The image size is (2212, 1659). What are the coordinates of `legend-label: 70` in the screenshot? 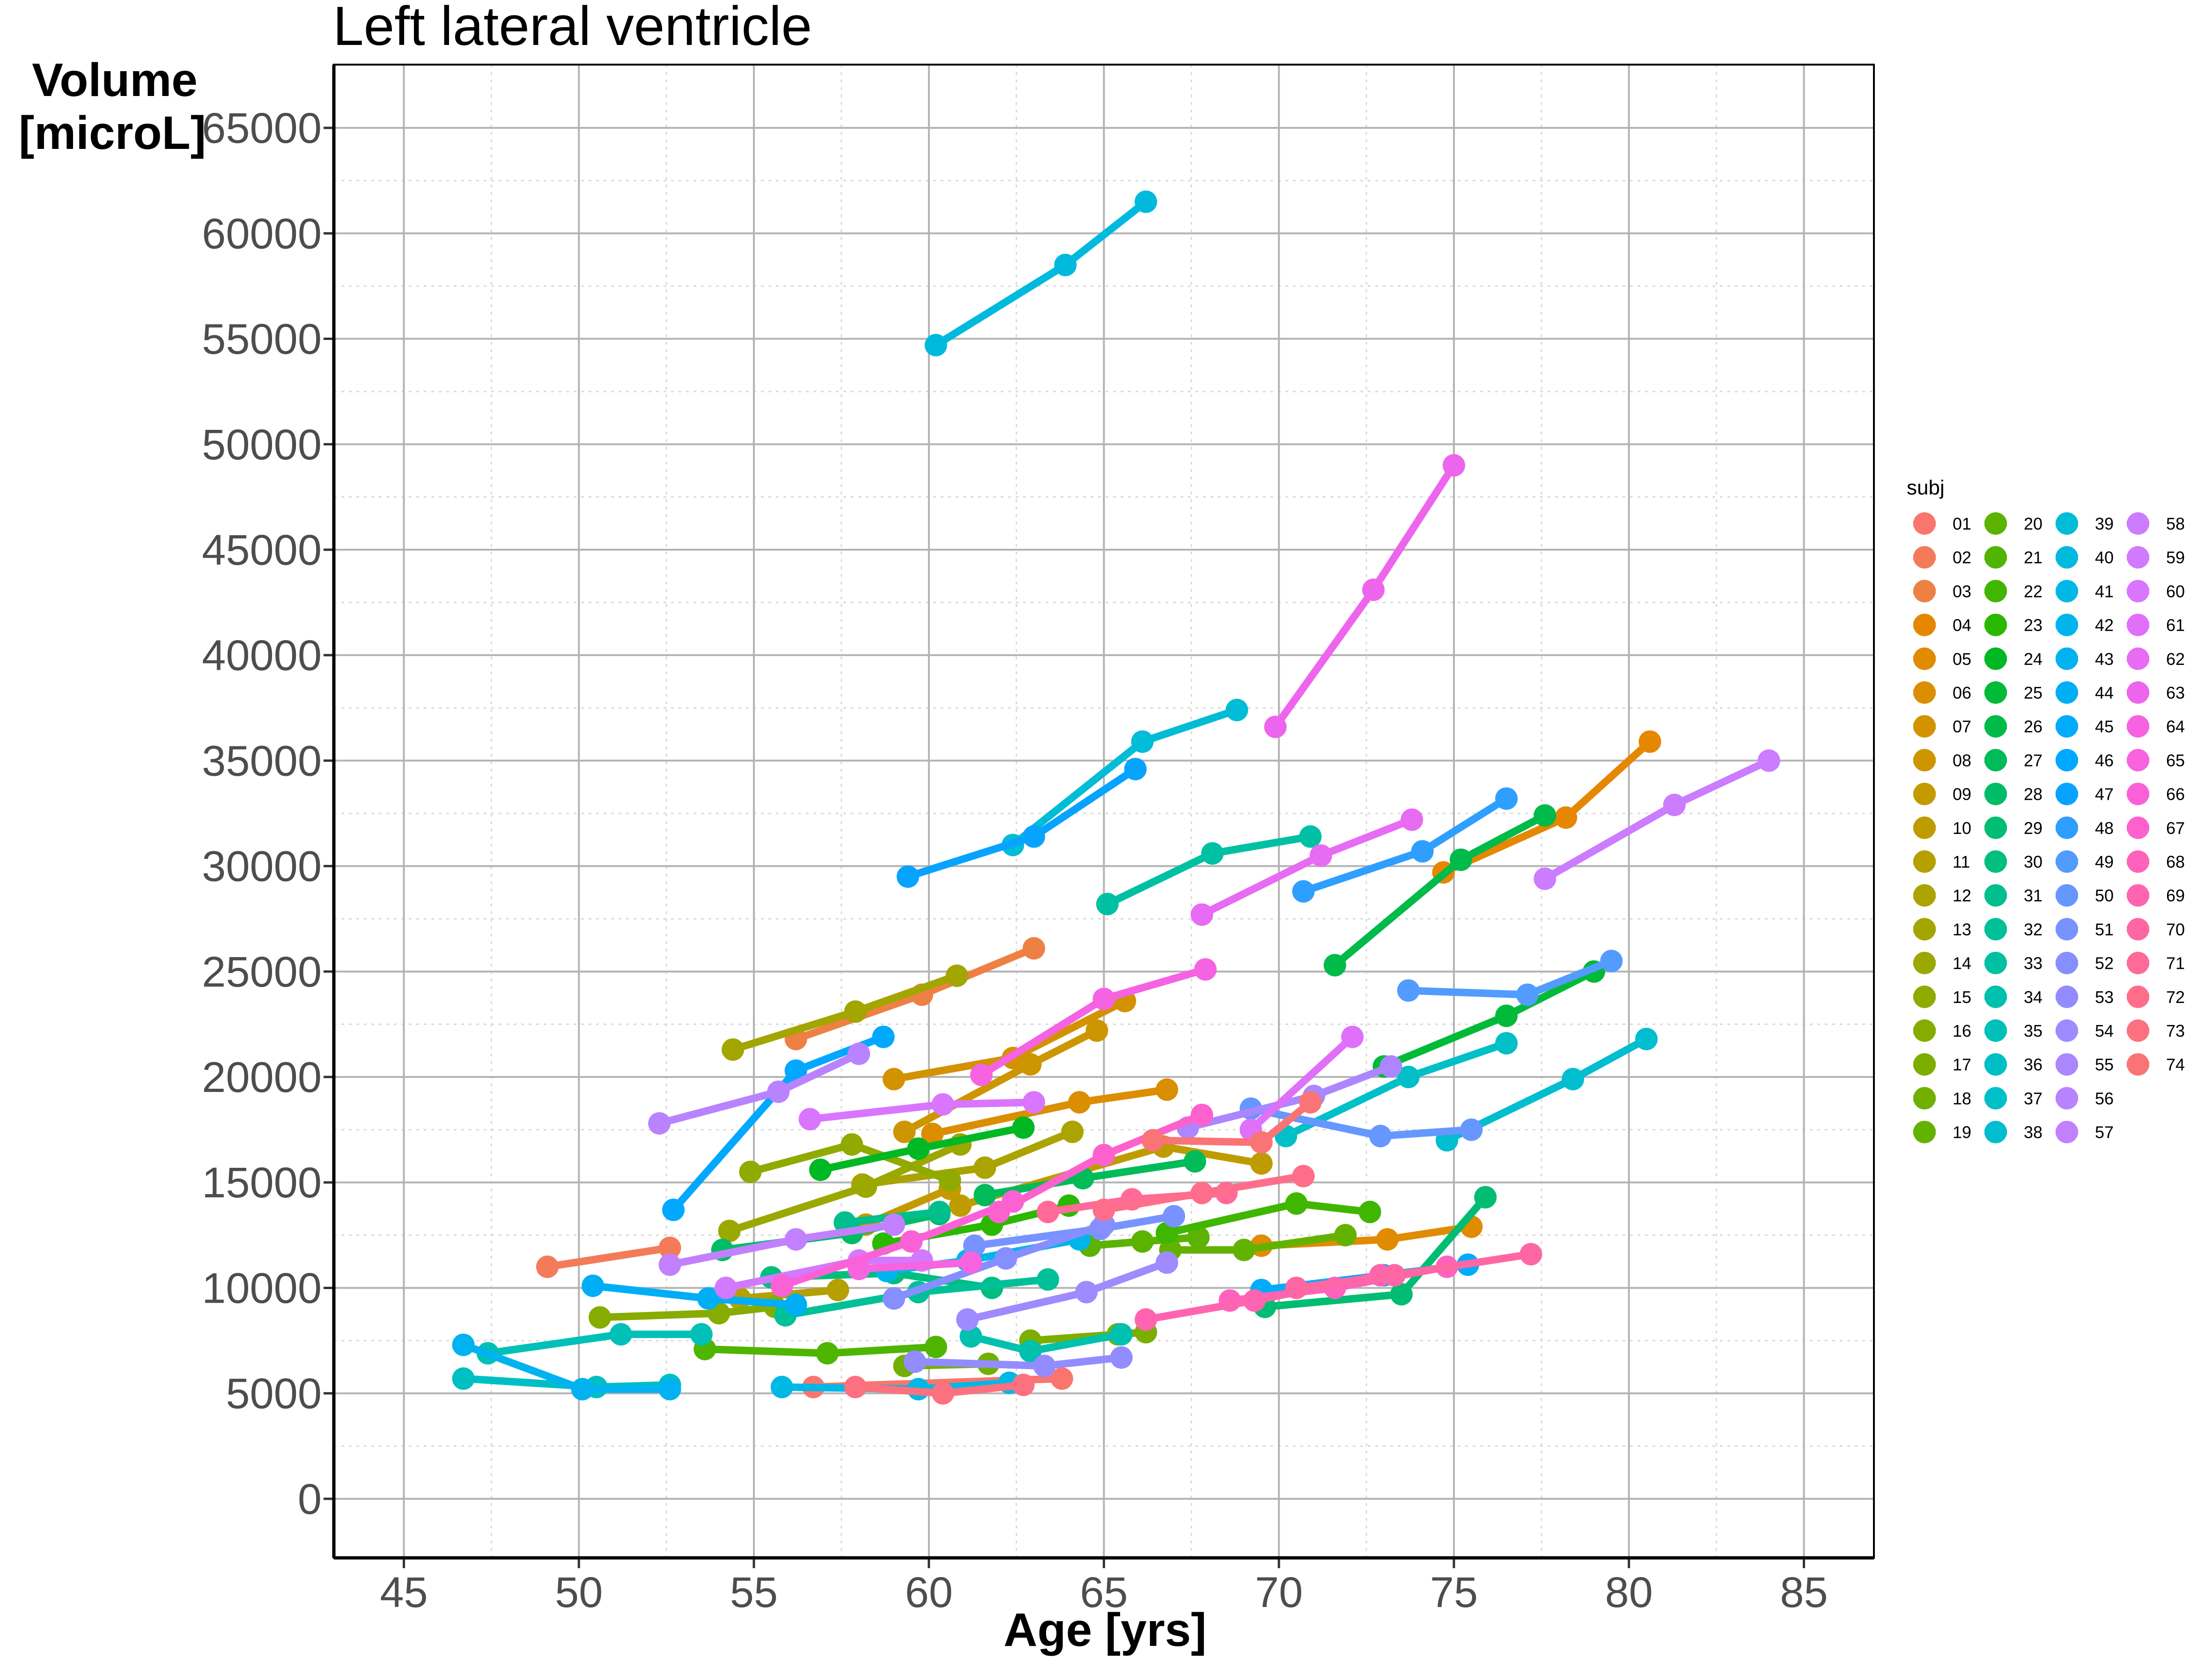 It's located at (2176, 929).